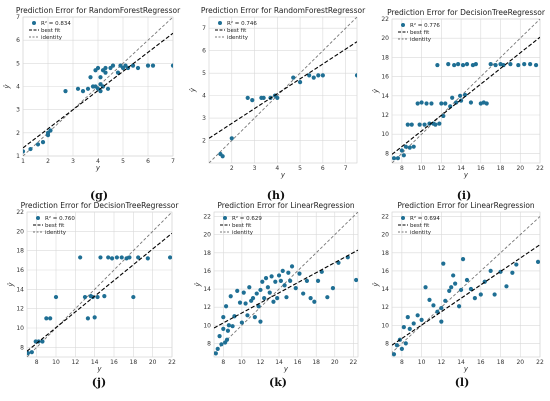 The image size is (550, 401). What do you see at coordinates (204, 141) in the screenshot?
I see `y-tick-label: 2` at bounding box center [204, 141].